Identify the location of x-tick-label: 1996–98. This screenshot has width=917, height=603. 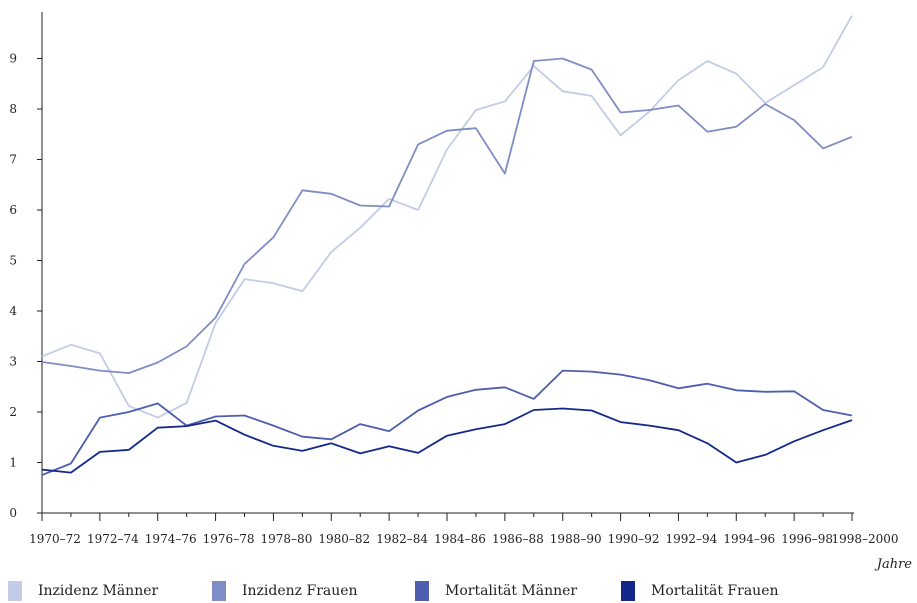
(807, 539).